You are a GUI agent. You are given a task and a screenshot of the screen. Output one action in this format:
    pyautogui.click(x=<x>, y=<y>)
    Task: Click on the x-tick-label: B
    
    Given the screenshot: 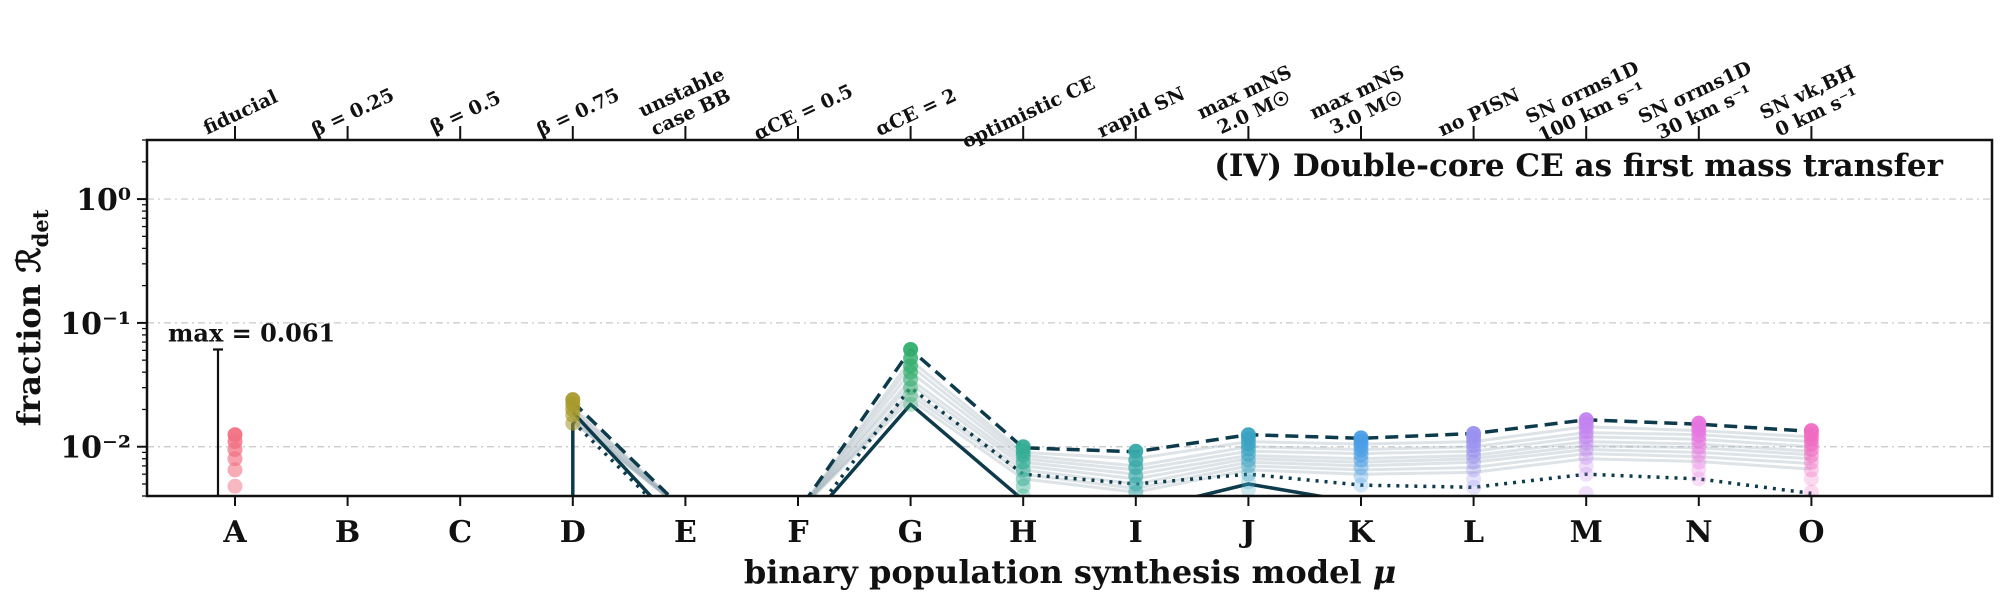 What is the action you would take?
    pyautogui.click(x=347, y=532)
    